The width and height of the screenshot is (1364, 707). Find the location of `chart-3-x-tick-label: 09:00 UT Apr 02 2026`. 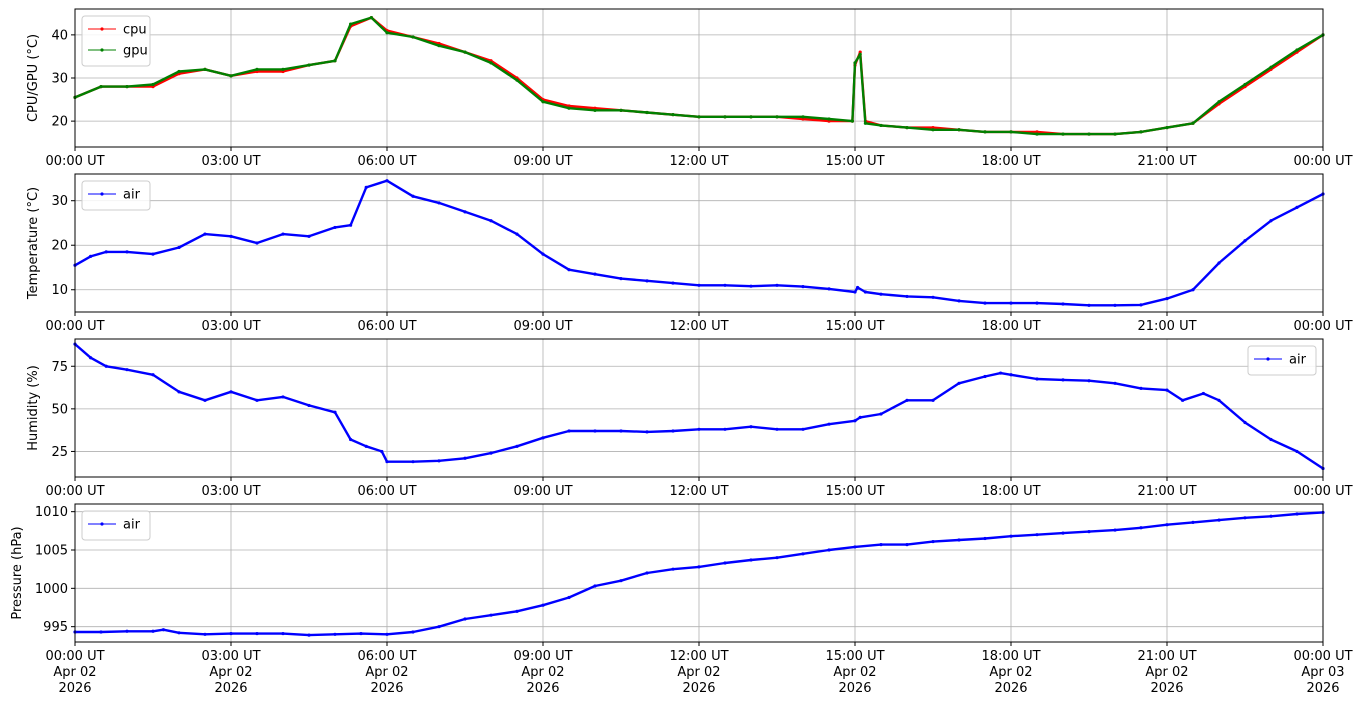

chart-3-x-tick-label: 09:00 UT Apr 02 2026 is located at coordinates (542, 672).